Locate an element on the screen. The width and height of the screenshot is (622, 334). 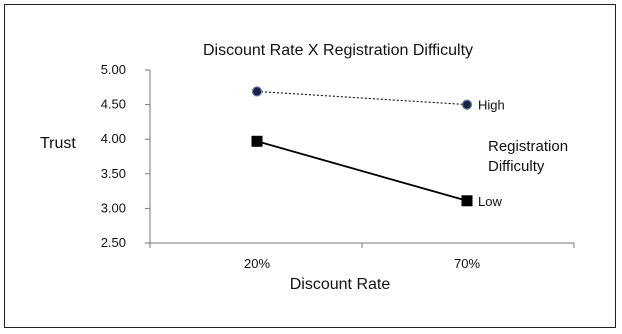
y-tick-label: 3.00 is located at coordinates (113, 207).